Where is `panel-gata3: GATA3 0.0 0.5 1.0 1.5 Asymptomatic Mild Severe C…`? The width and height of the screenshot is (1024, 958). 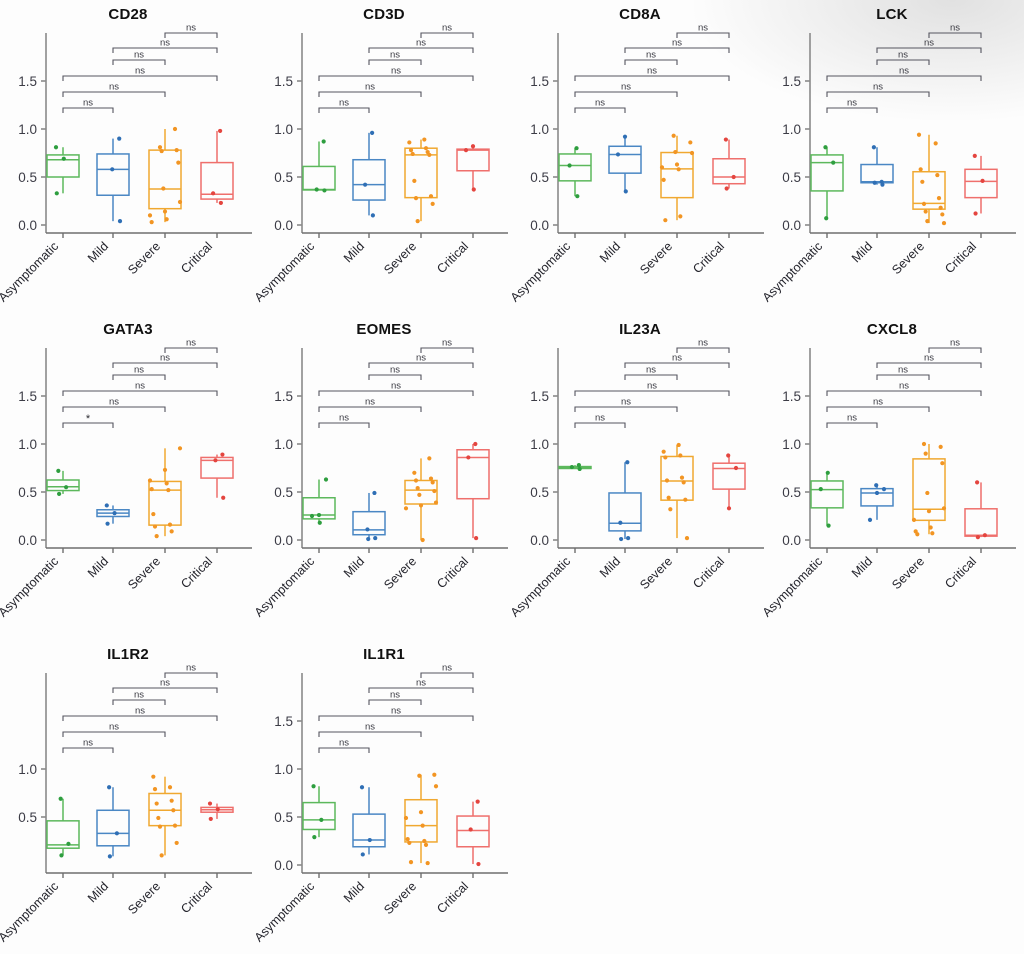
panel-gata3: GATA3 0.0 0.5 1.0 1.5 Asymptomatic Mild Severe C… is located at coordinates (128, 474).